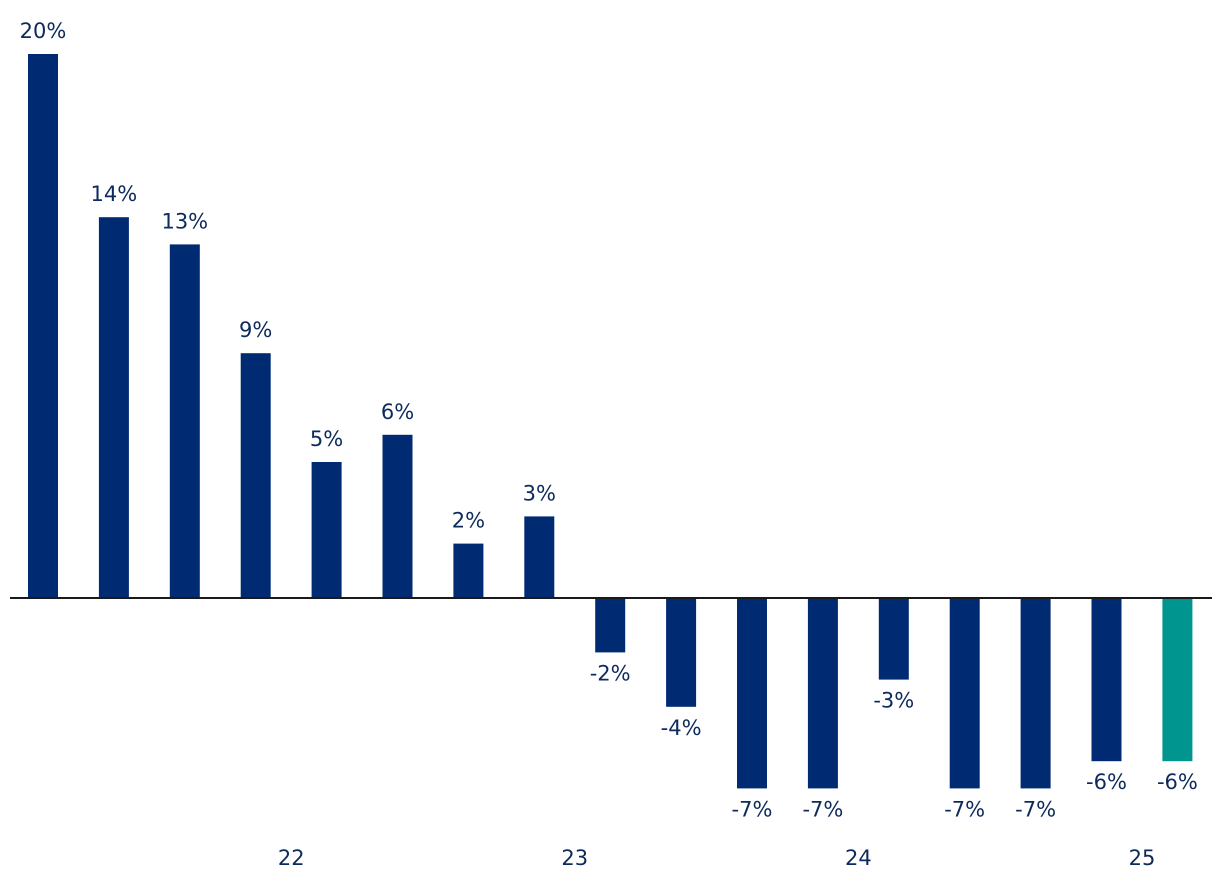  What do you see at coordinates (326, 439) in the screenshot?
I see `bar-value-label-5: 5%` at bounding box center [326, 439].